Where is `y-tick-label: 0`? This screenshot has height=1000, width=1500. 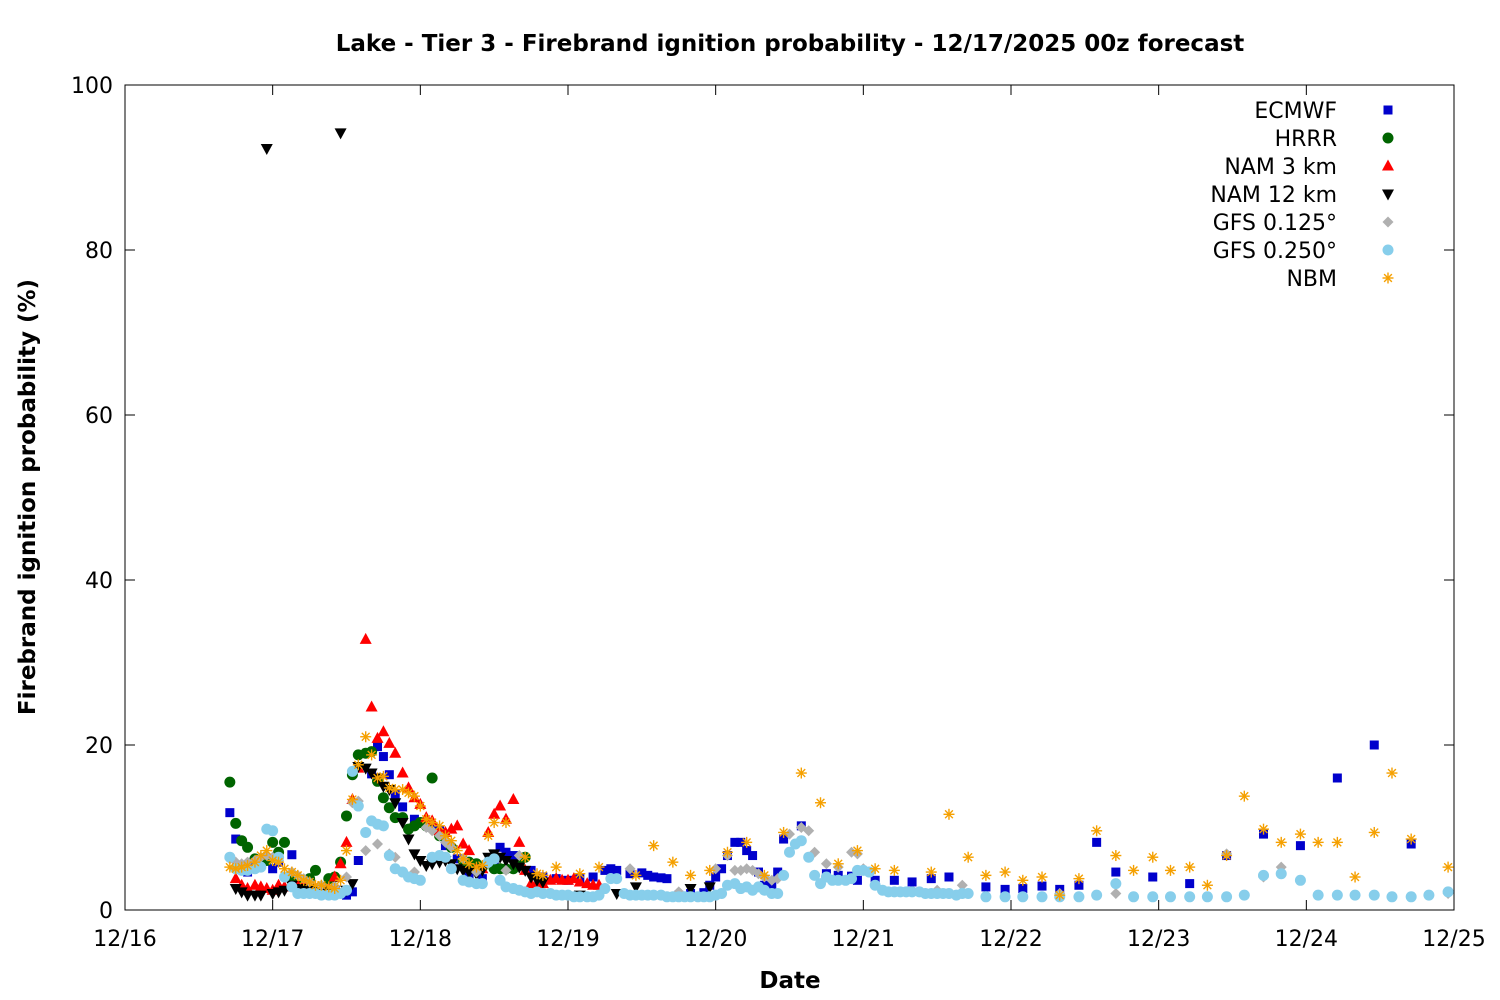
y-tick-label: 0 is located at coordinates (106, 911).